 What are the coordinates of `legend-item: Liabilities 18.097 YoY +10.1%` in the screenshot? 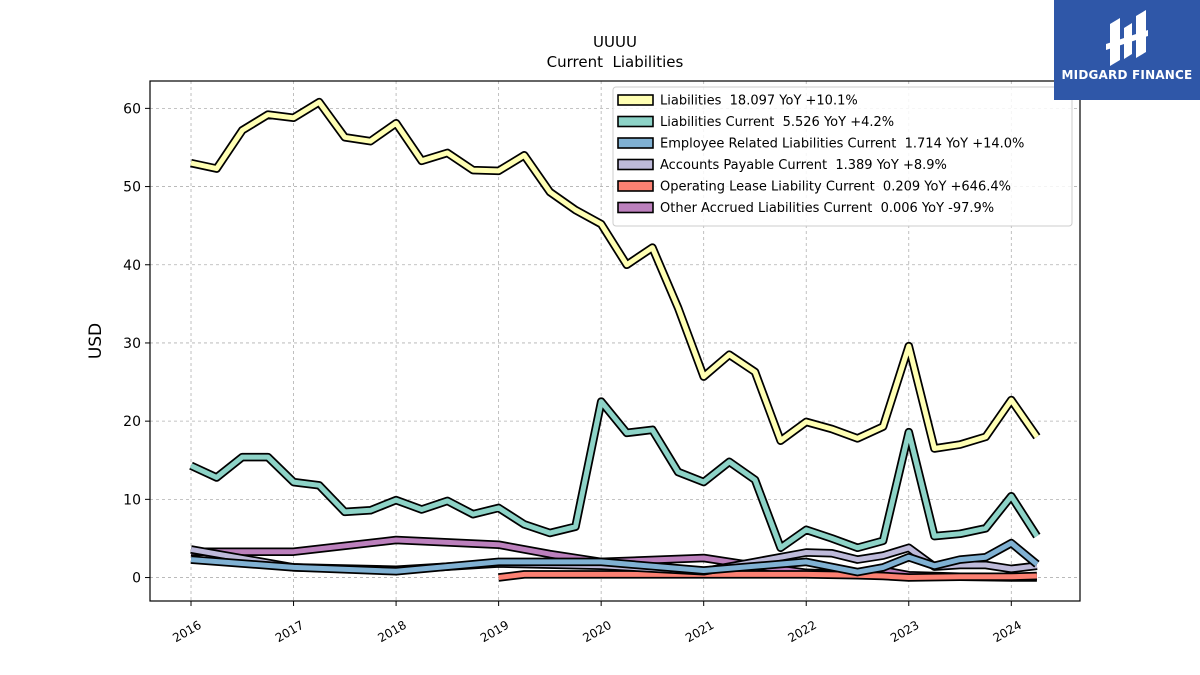 It's located at (737, 101).